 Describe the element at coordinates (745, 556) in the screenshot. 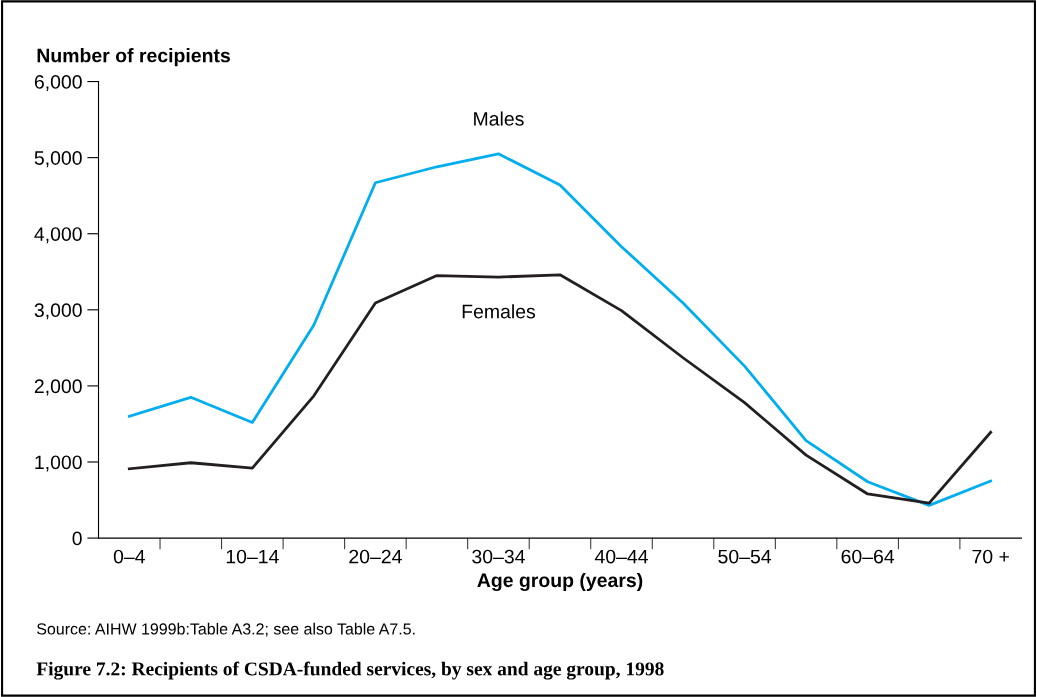

I see `x-tick-label: 50–54` at that location.